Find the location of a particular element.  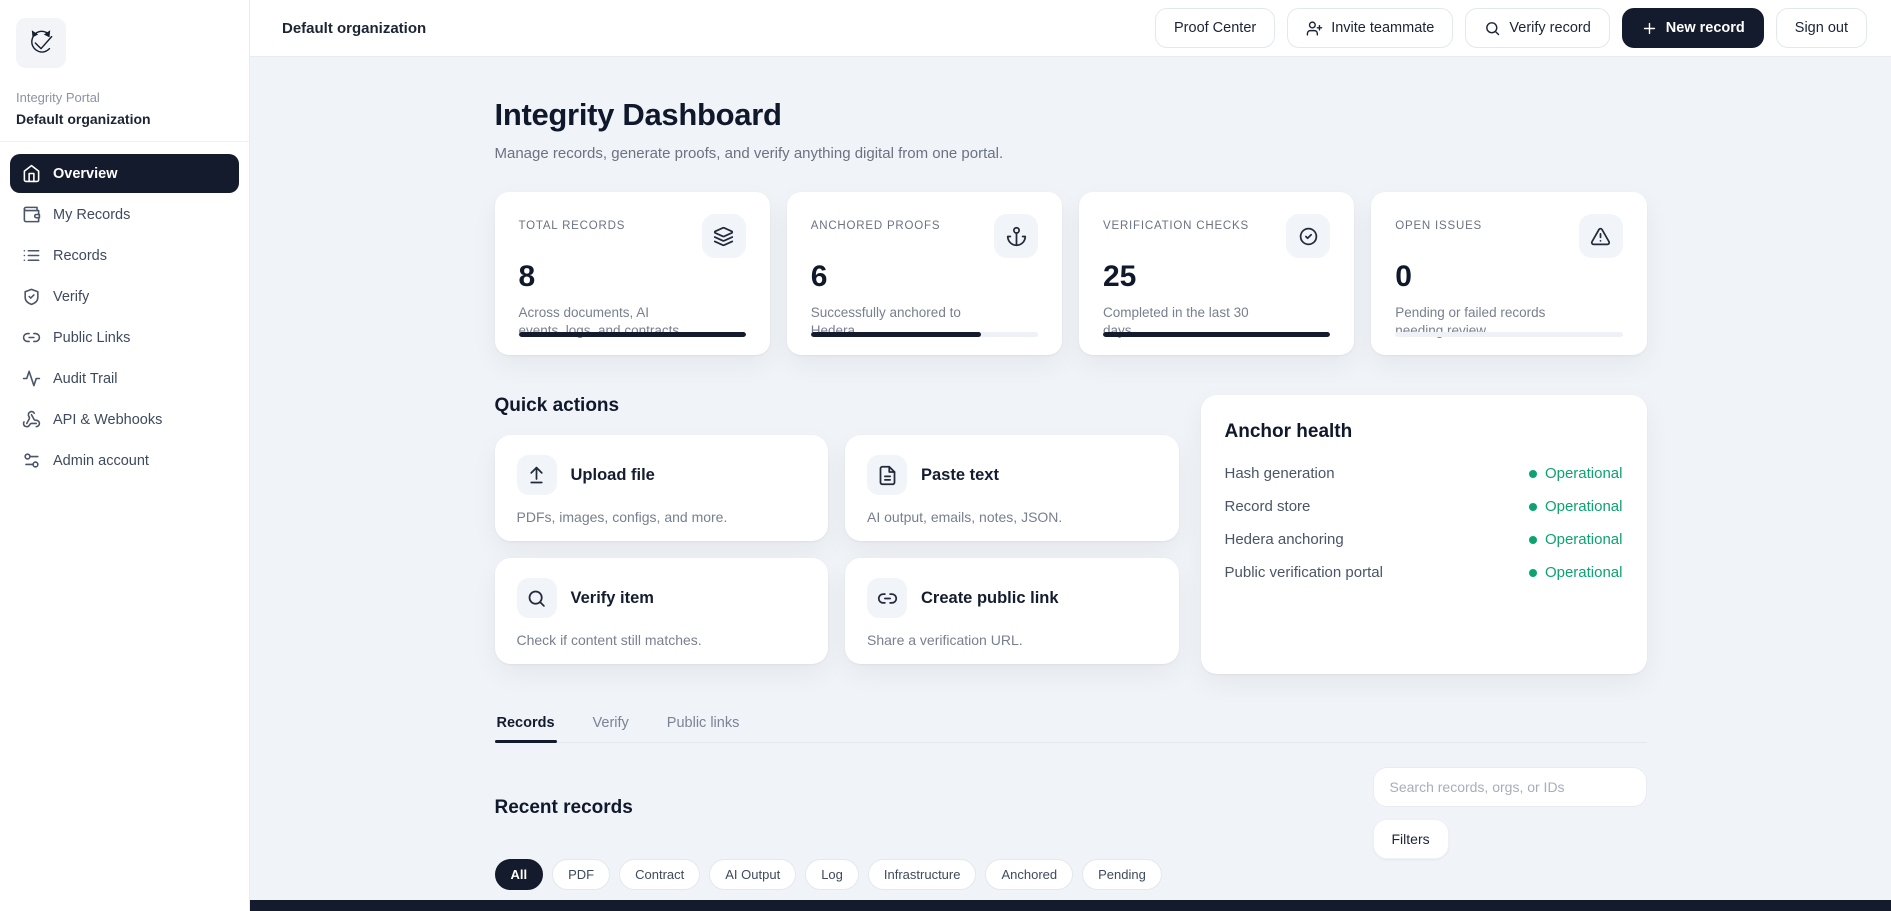

stat-label: TOTAL RECORDS is located at coordinates (572, 226).